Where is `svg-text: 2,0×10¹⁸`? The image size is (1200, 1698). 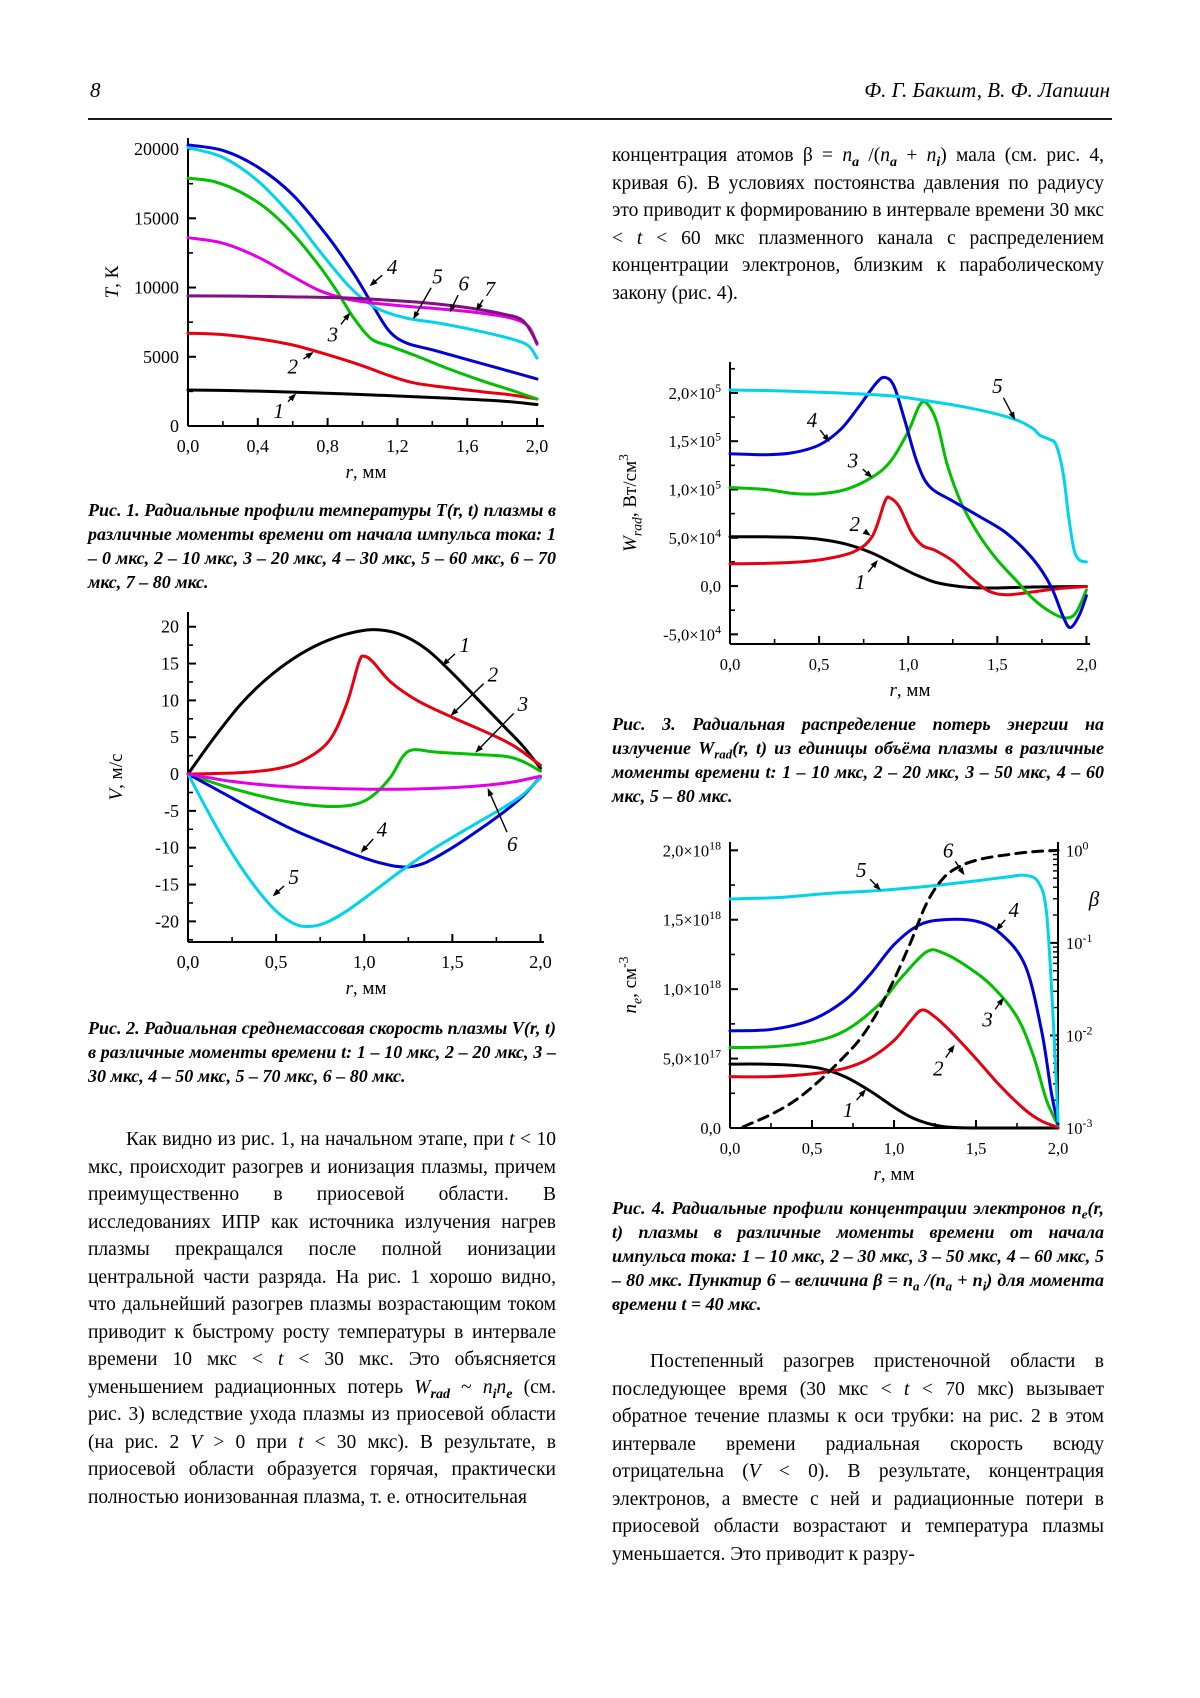
svg-text: 2,0×10¹⁸ is located at coordinates (692, 849).